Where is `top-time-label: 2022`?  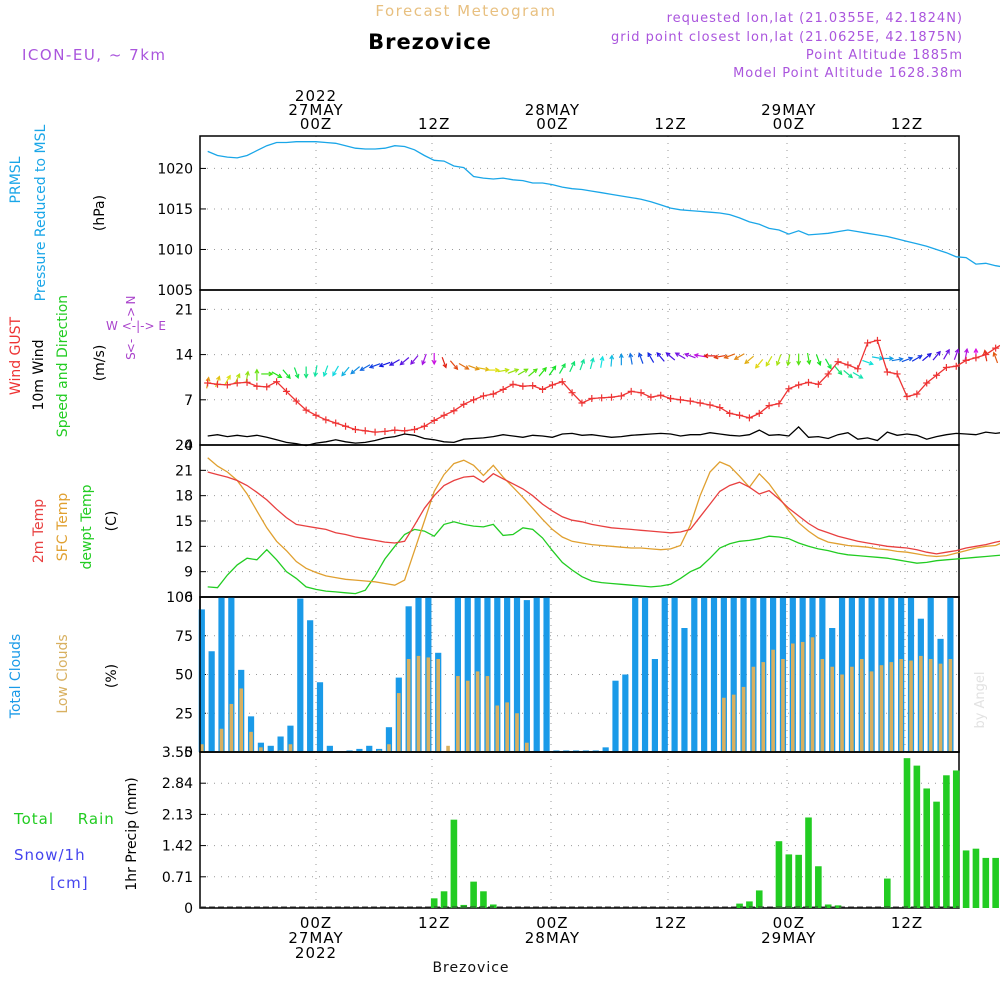
top-time-label: 2022 is located at coordinates (316, 96).